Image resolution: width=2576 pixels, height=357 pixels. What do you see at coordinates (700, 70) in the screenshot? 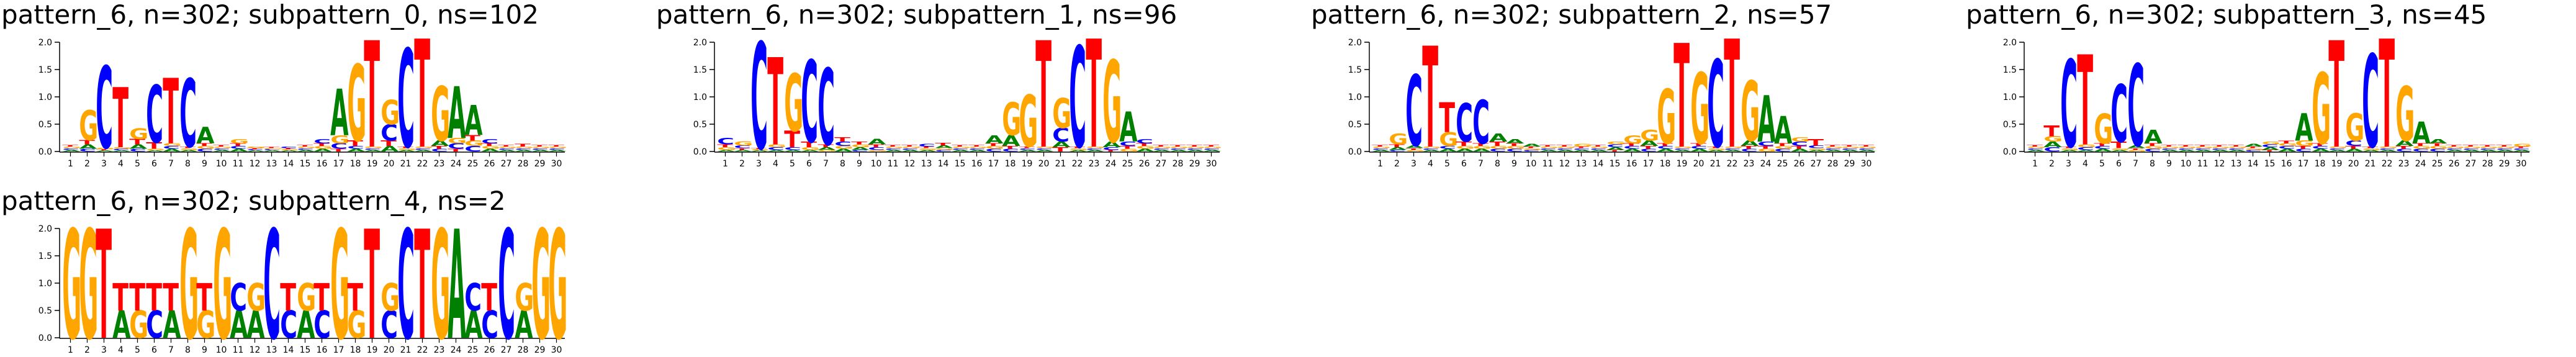
I see `y-tick-label: 1.5` at bounding box center [700, 70].